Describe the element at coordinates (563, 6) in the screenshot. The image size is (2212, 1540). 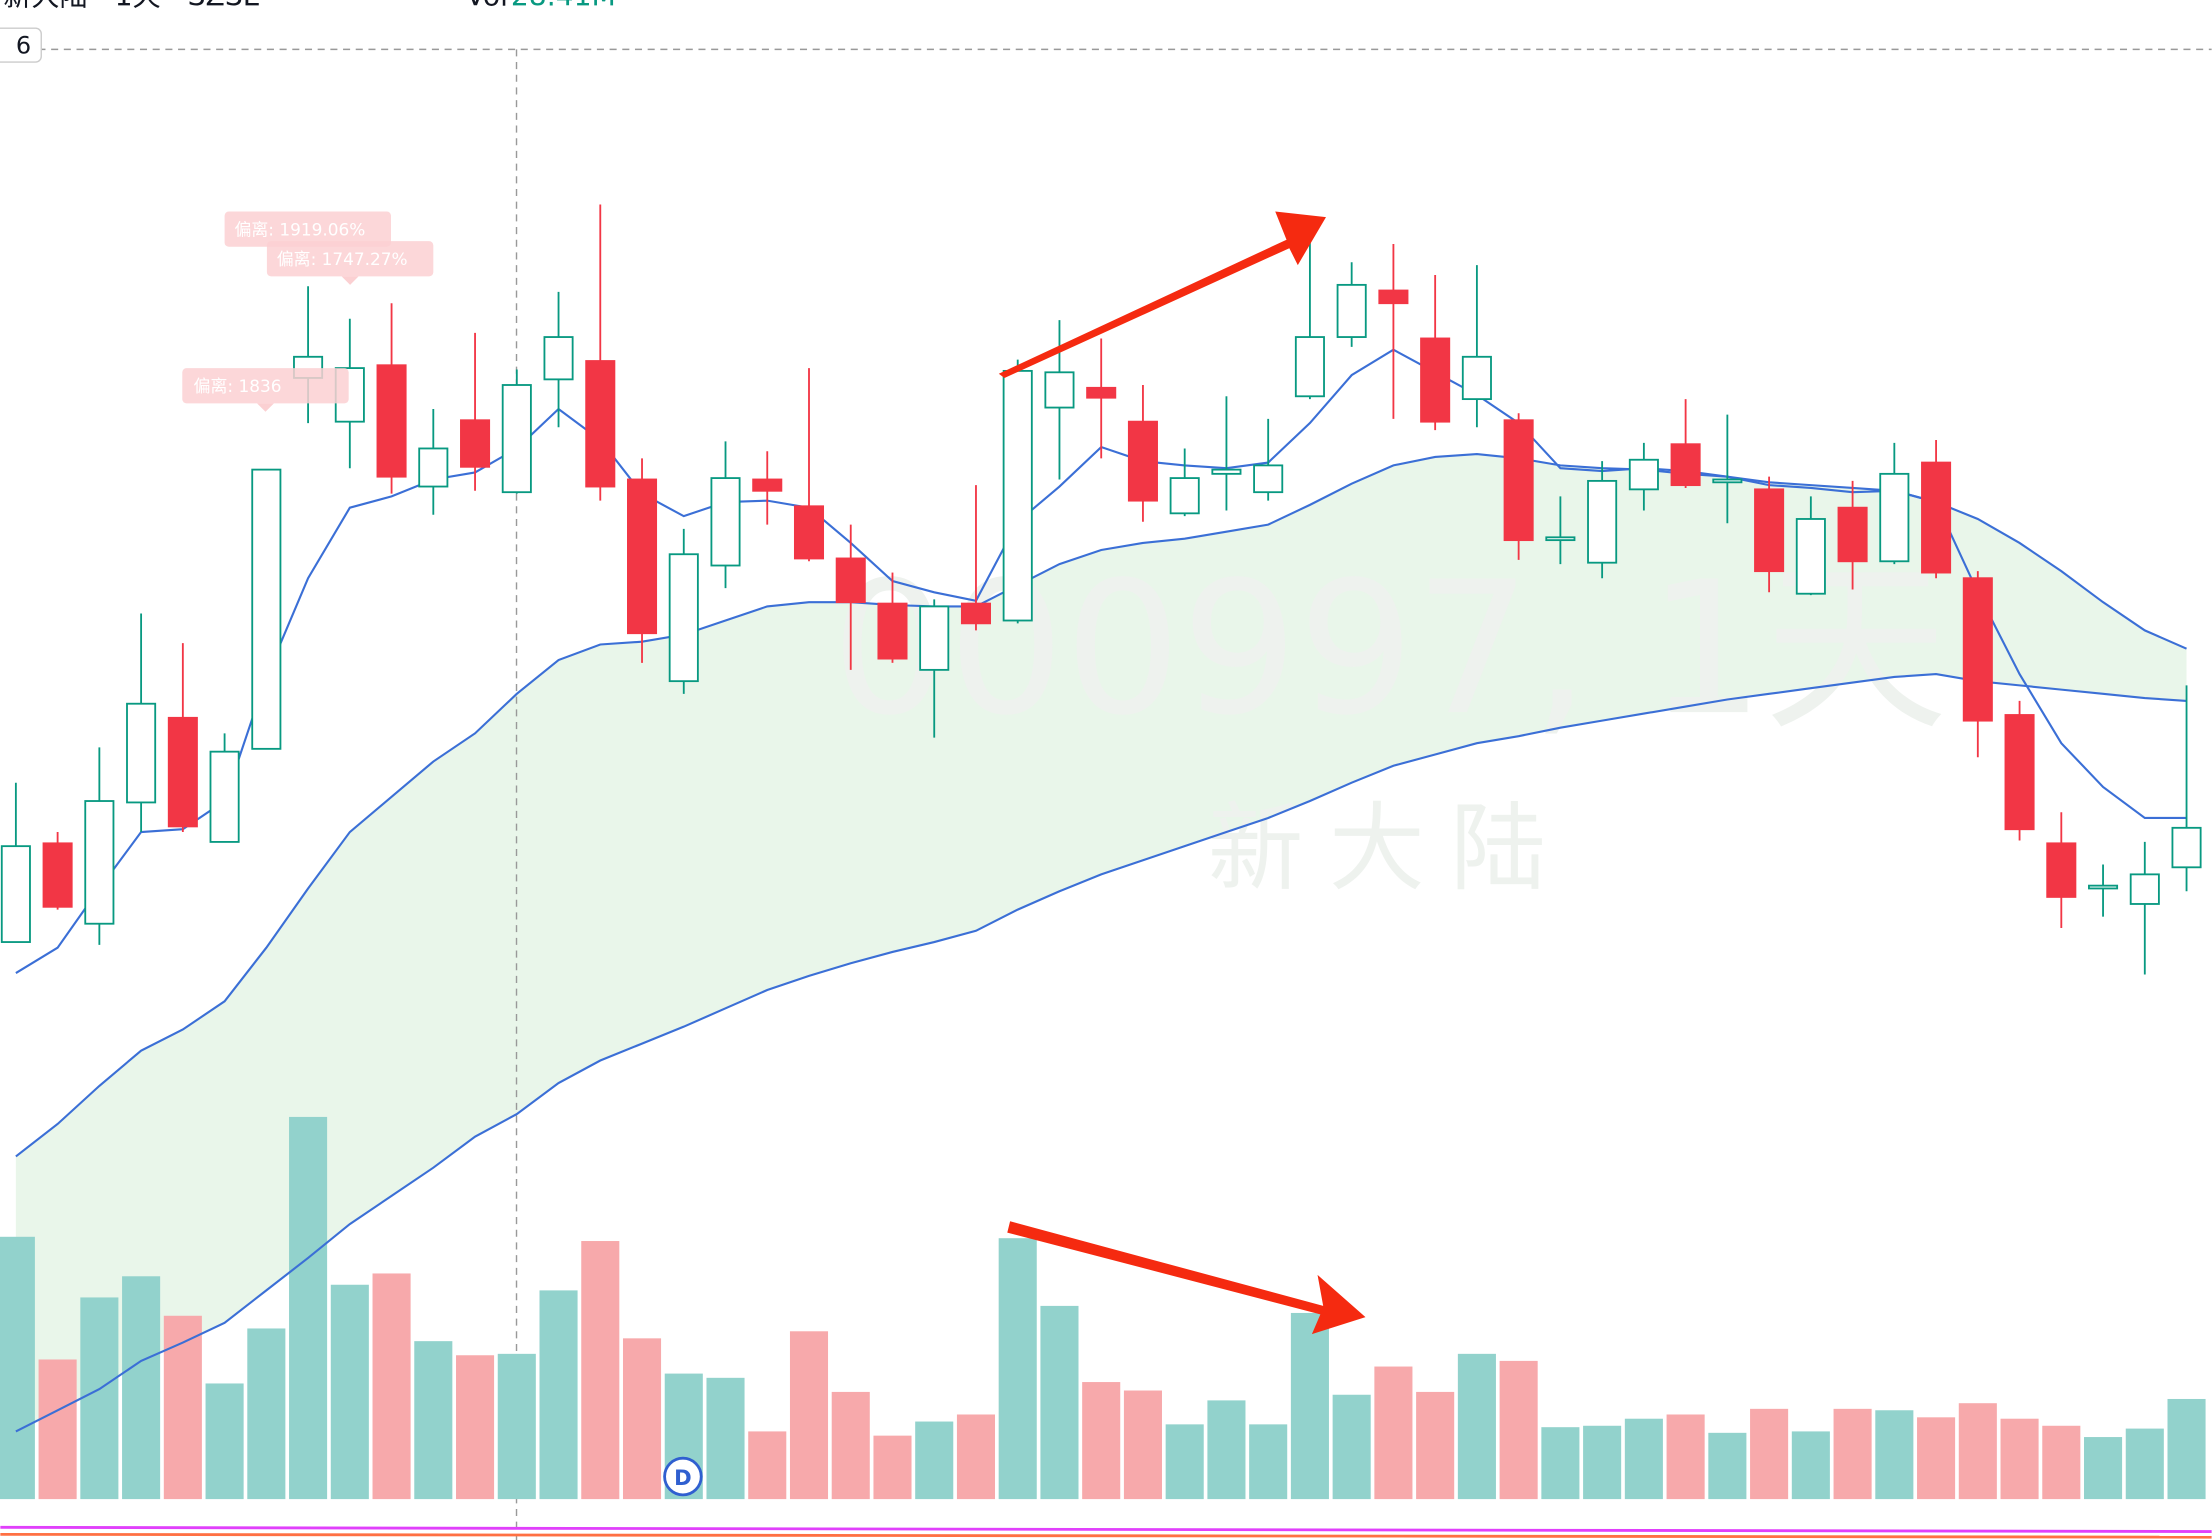
I see `volume-value: 28.41M` at that location.